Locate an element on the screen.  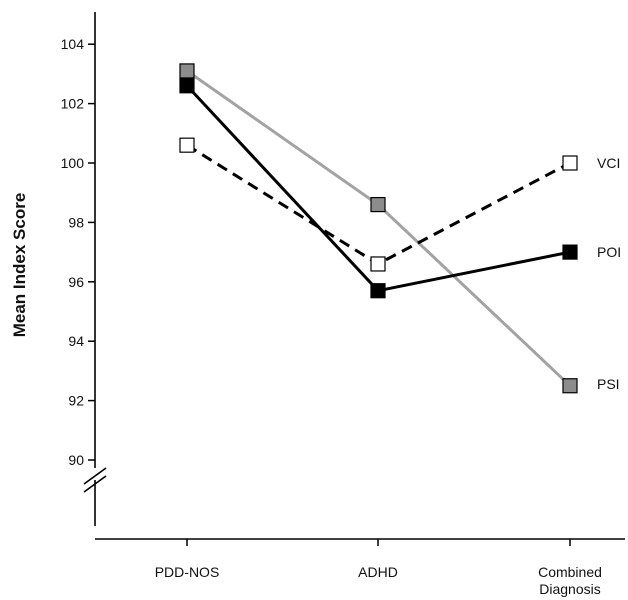
series-label-poi: POI is located at coordinates (609, 252).